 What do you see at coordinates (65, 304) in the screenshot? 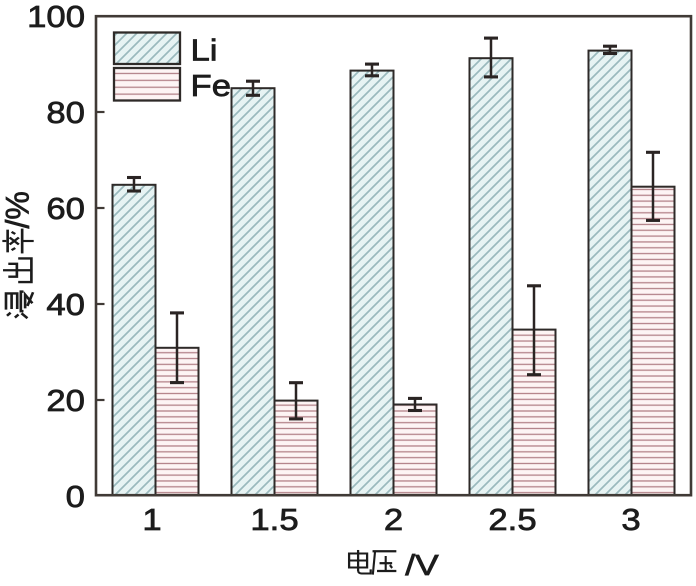
I see `svg-text: 40` at bounding box center [65, 304].